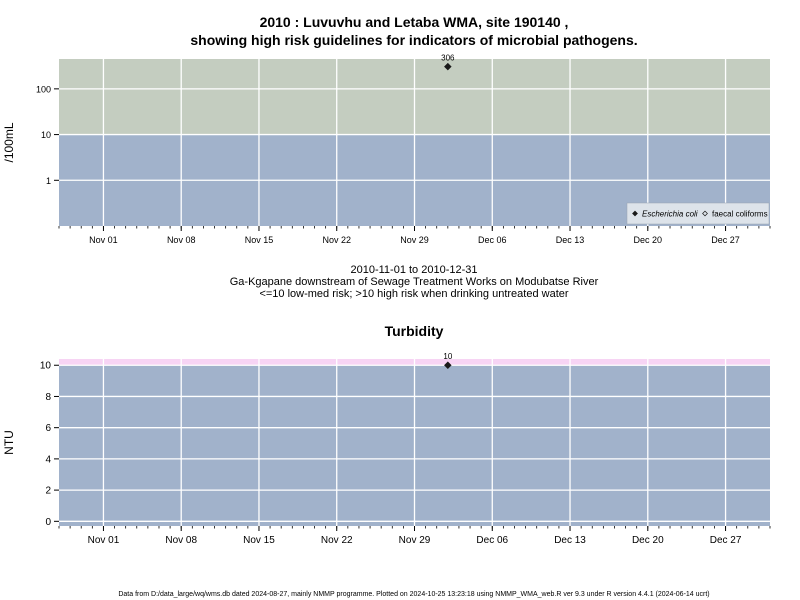  Describe the element at coordinates (48, 428) in the screenshot. I see `y-tick-label: 6` at that location.